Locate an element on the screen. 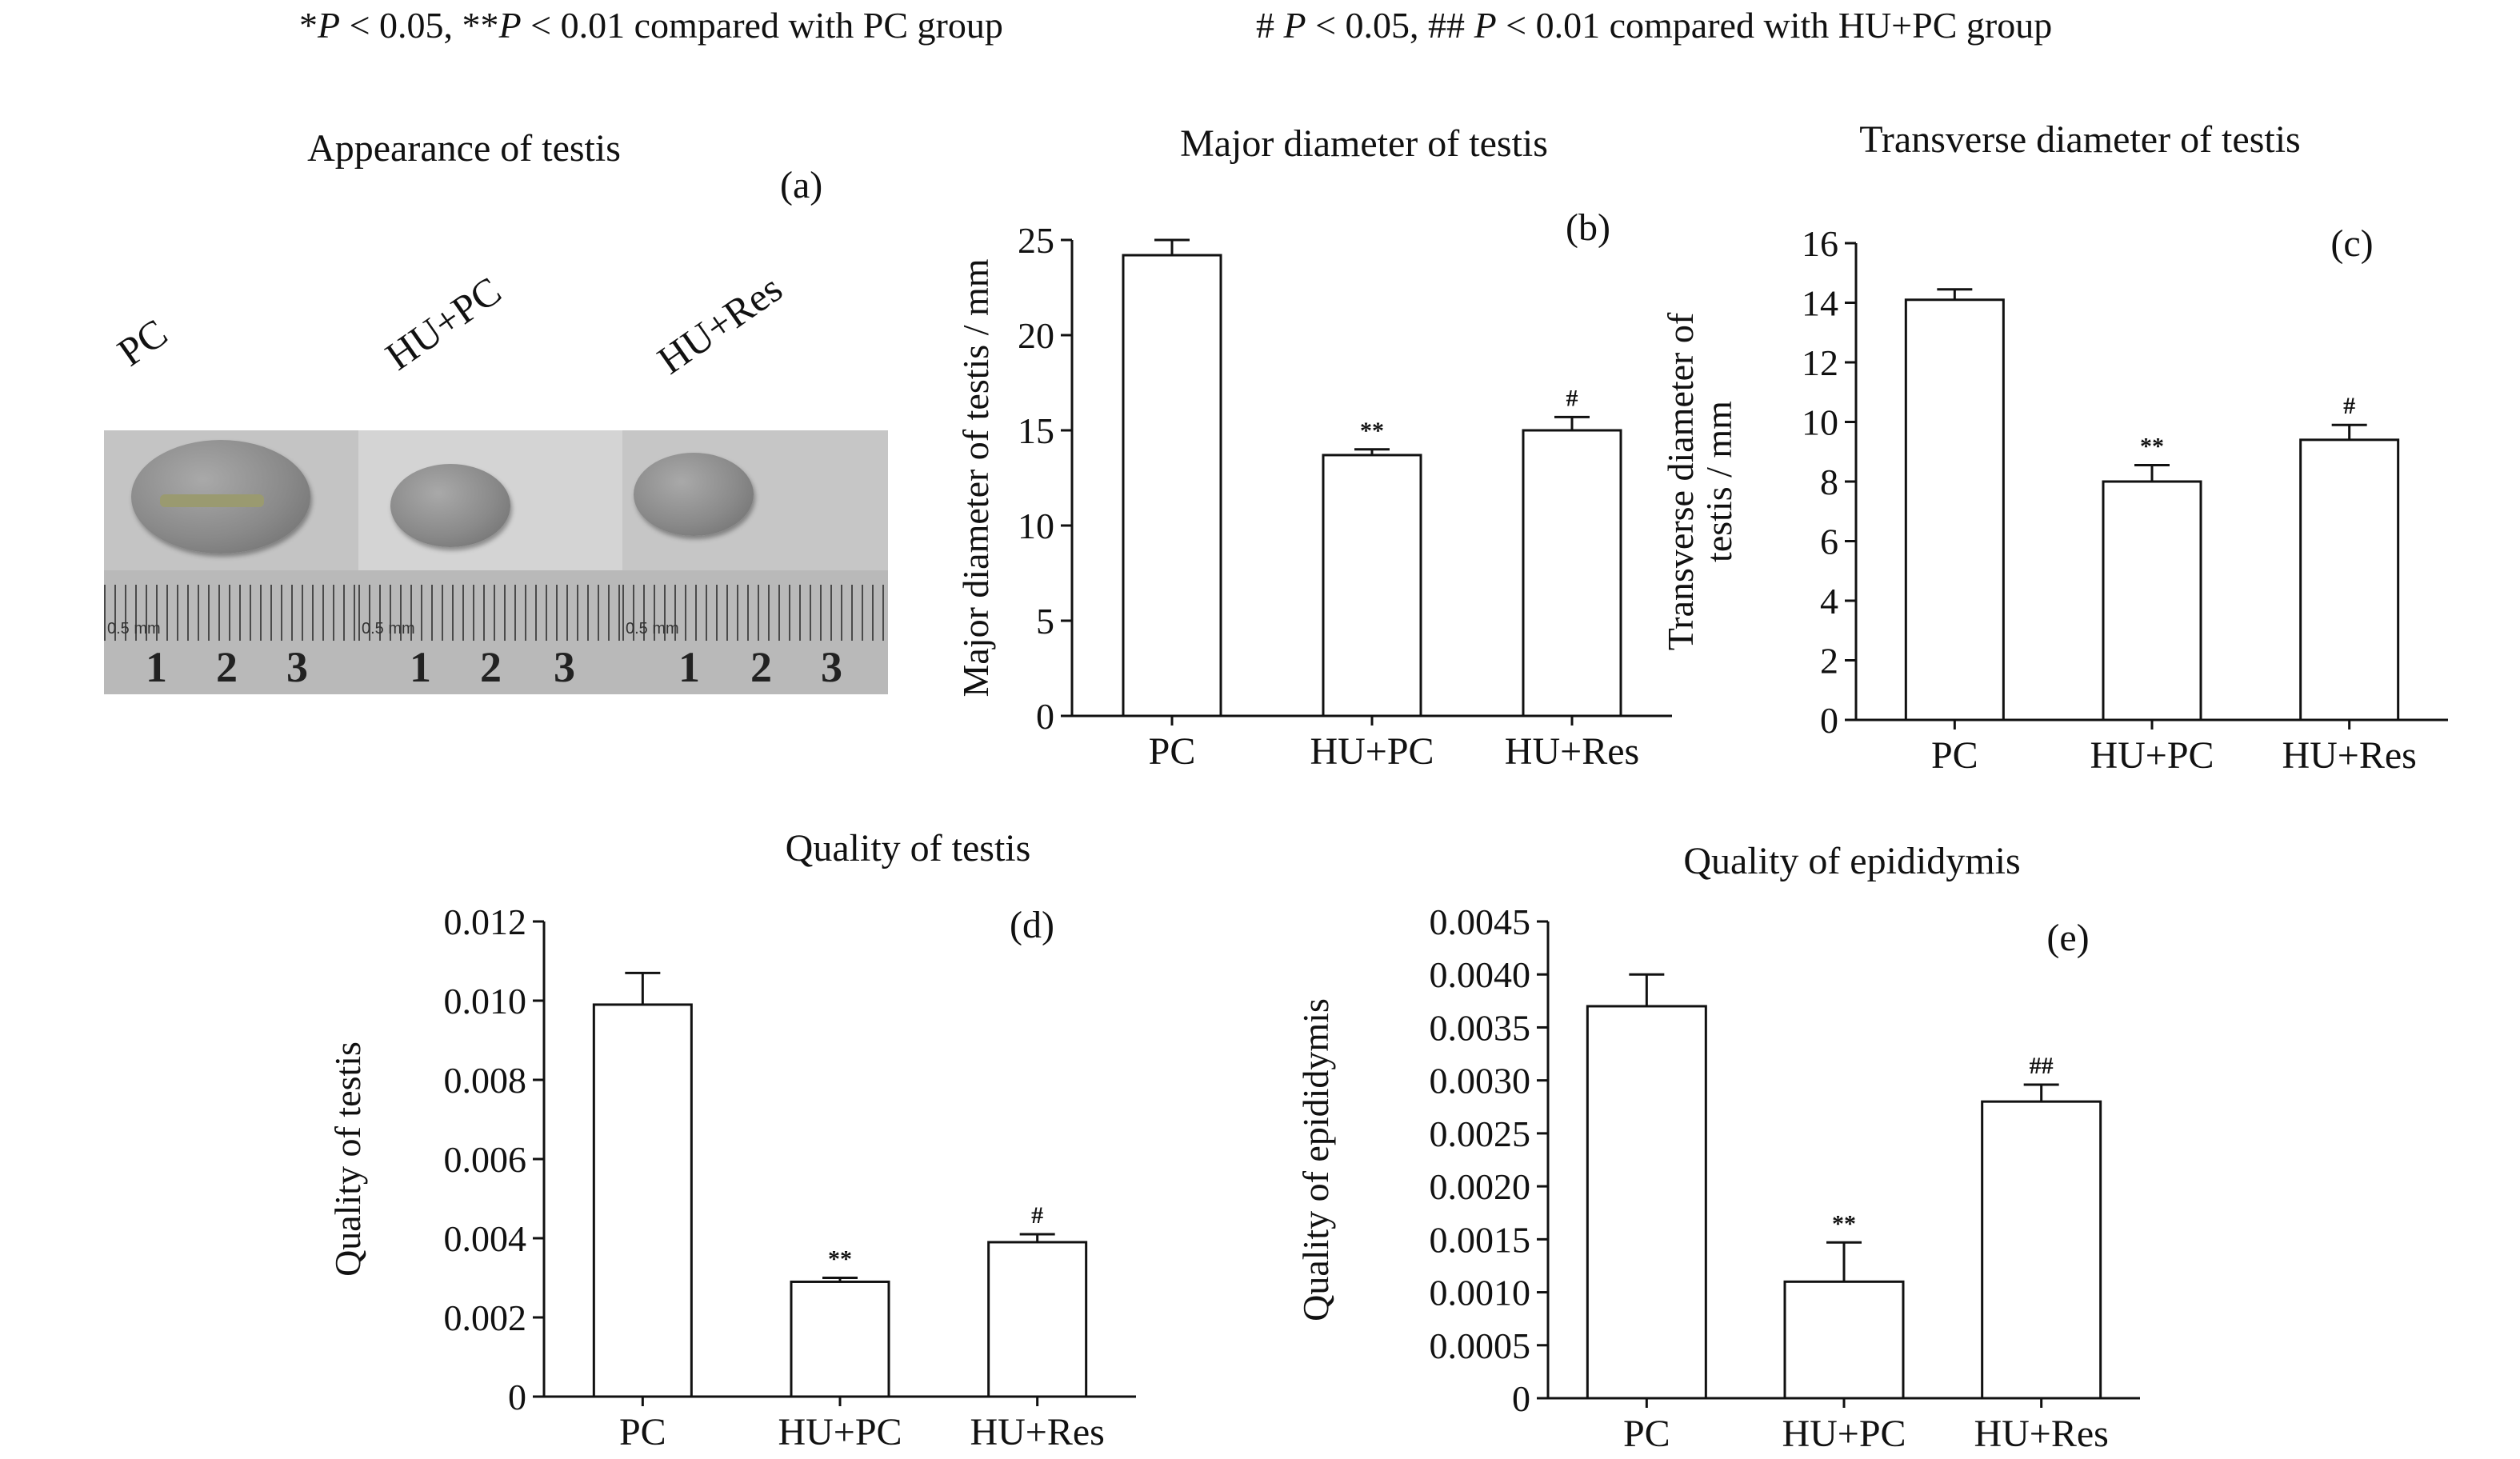  panel-letter: (c) is located at coordinates (2351, 243).